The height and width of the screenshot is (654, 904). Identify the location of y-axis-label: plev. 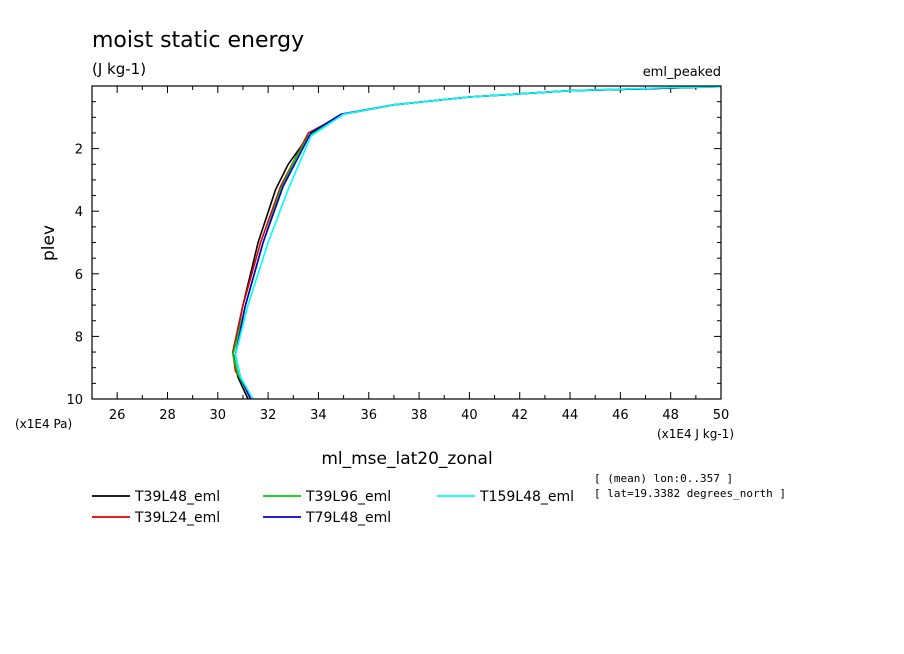
(49, 243).